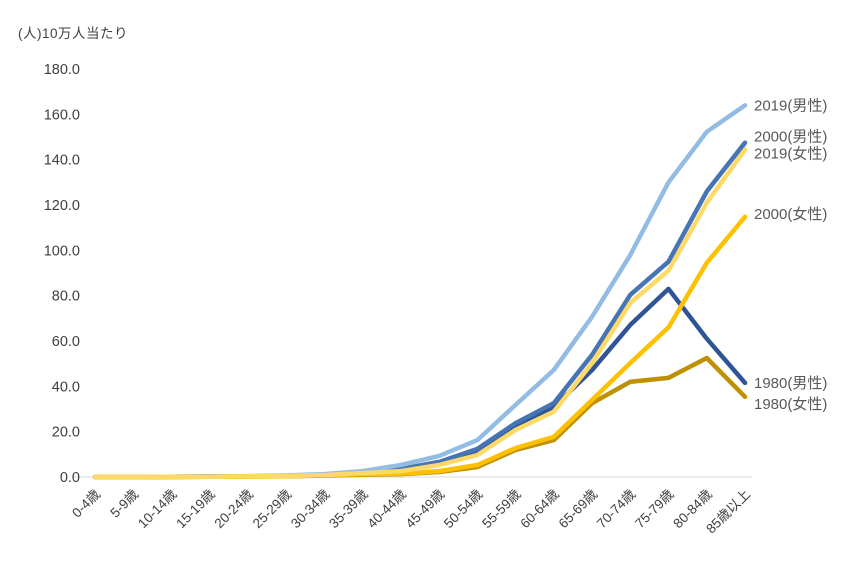 This screenshot has height=566, width=846. Describe the element at coordinates (348, 508) in the screenshot. I see `x-tick-label: 35-39歳` at that location.